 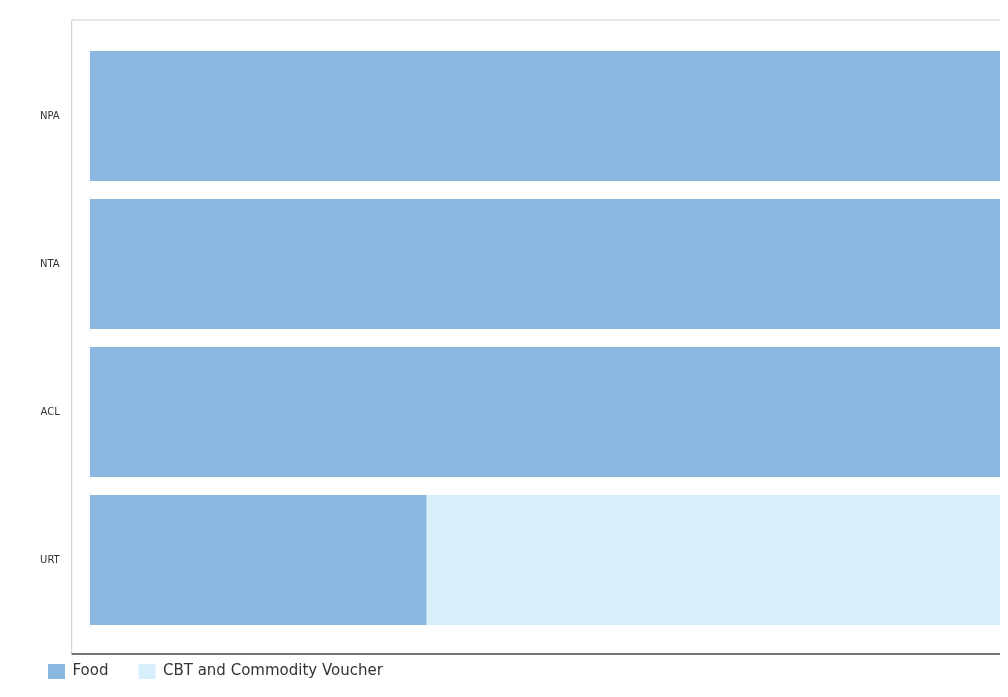 I want to click on y-tick-label: NPA, so click(x=49, y=115).